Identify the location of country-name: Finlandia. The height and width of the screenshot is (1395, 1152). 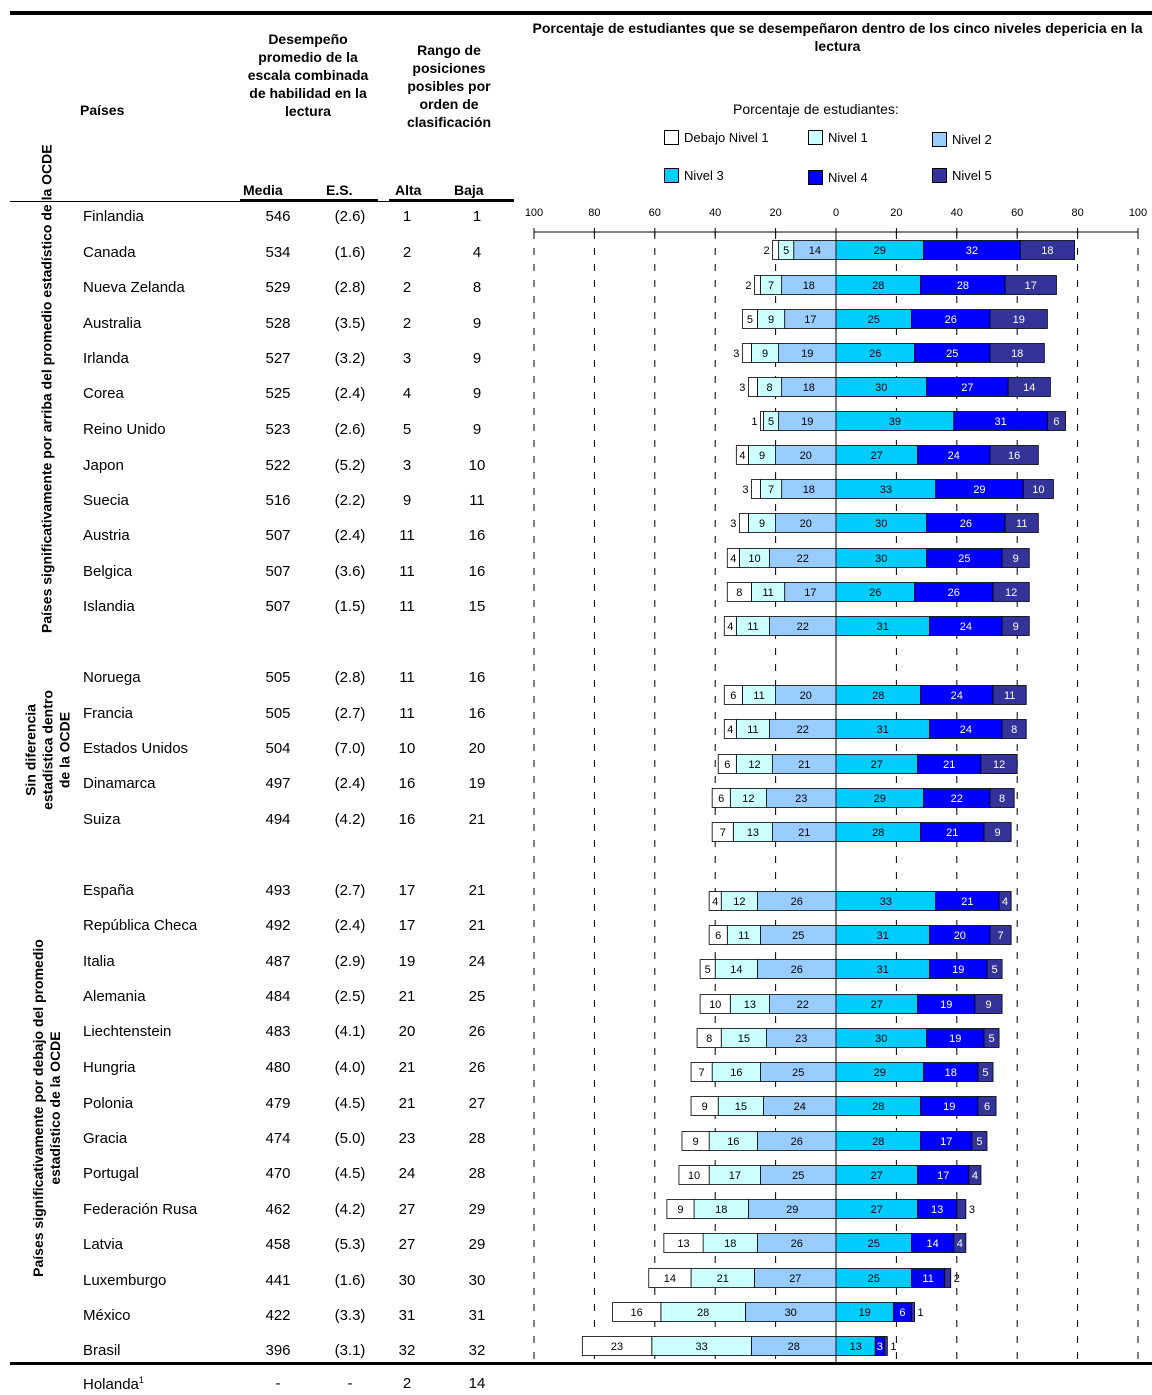
(113, 216).